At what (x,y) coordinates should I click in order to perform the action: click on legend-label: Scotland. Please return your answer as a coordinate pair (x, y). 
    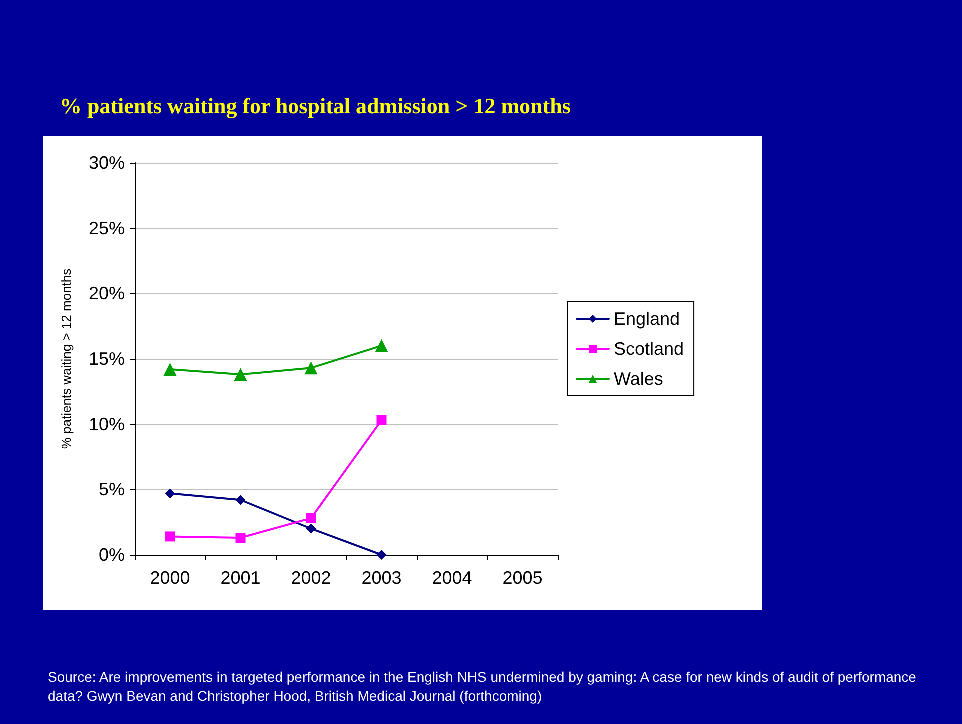
    Looking at the image, I should click on (649, 349).